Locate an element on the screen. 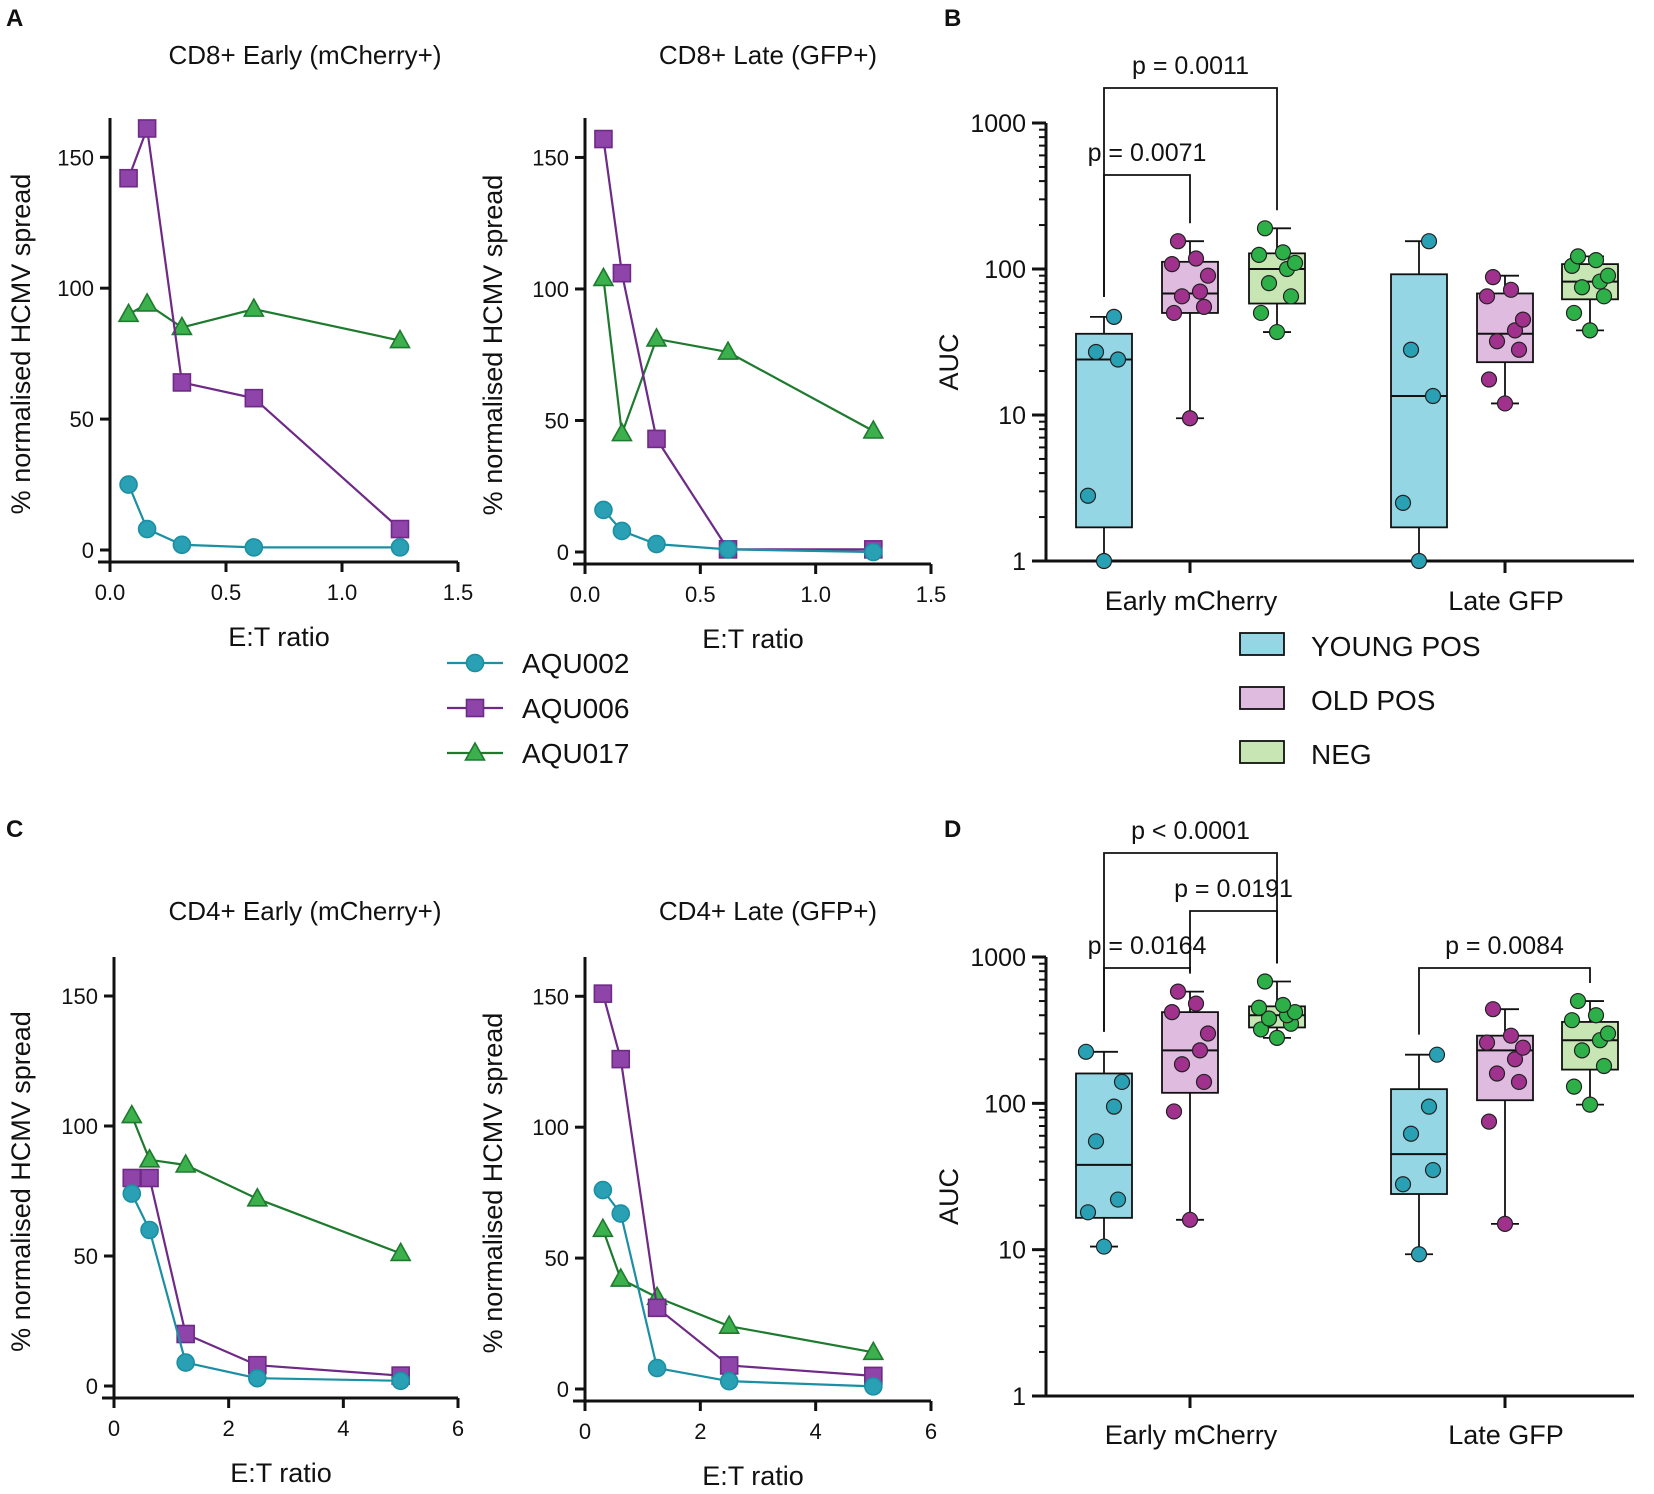  y-tick-label: 10 is located at coordinates (1012, 1251).